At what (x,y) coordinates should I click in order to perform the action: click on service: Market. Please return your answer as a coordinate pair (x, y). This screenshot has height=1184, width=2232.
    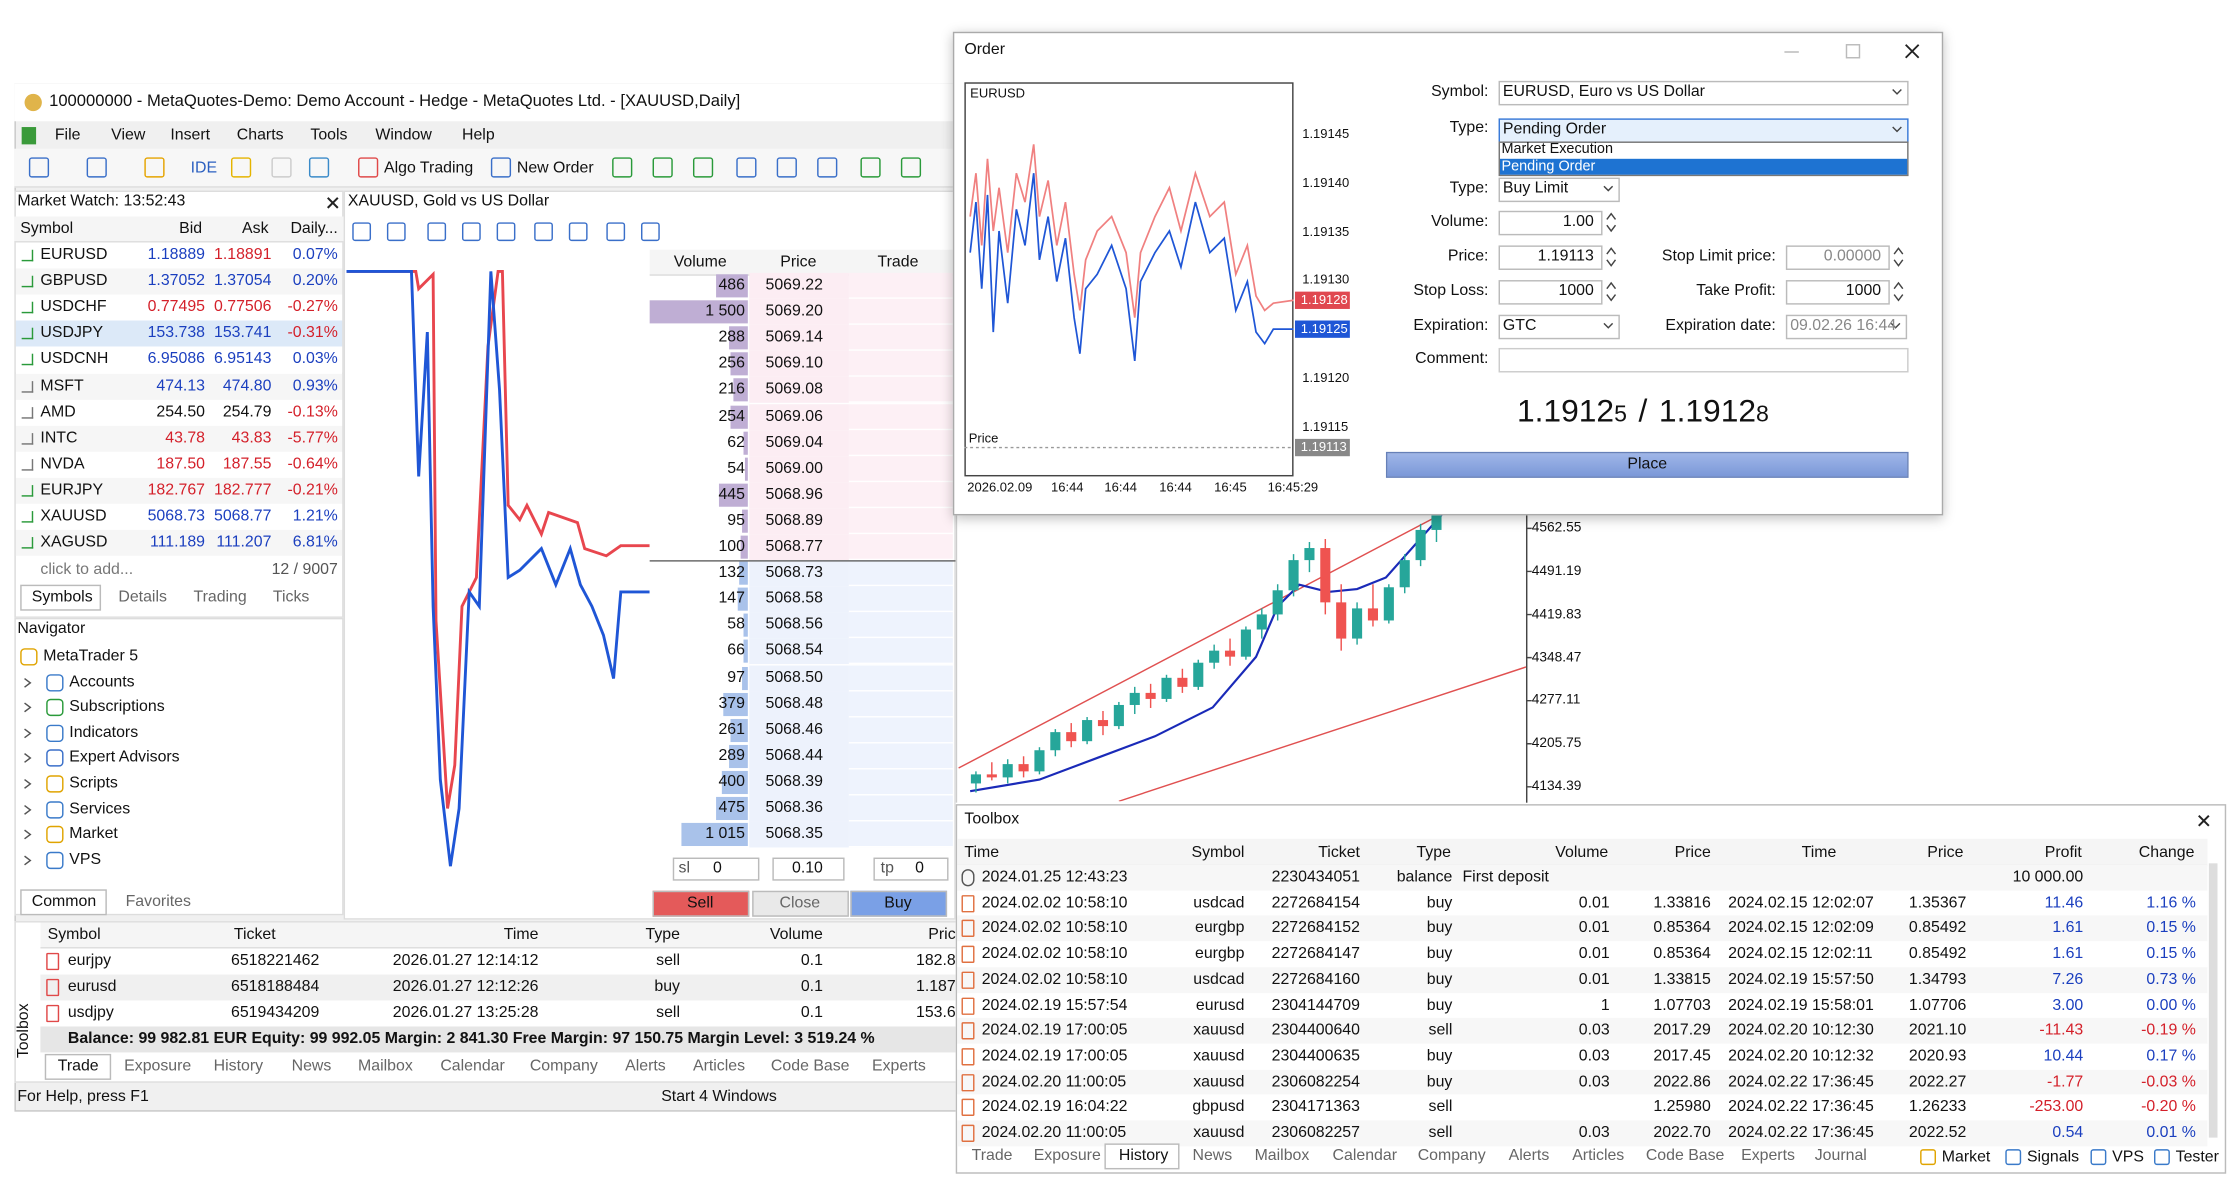
    Looking at the image, I should click on (1966, 1157).